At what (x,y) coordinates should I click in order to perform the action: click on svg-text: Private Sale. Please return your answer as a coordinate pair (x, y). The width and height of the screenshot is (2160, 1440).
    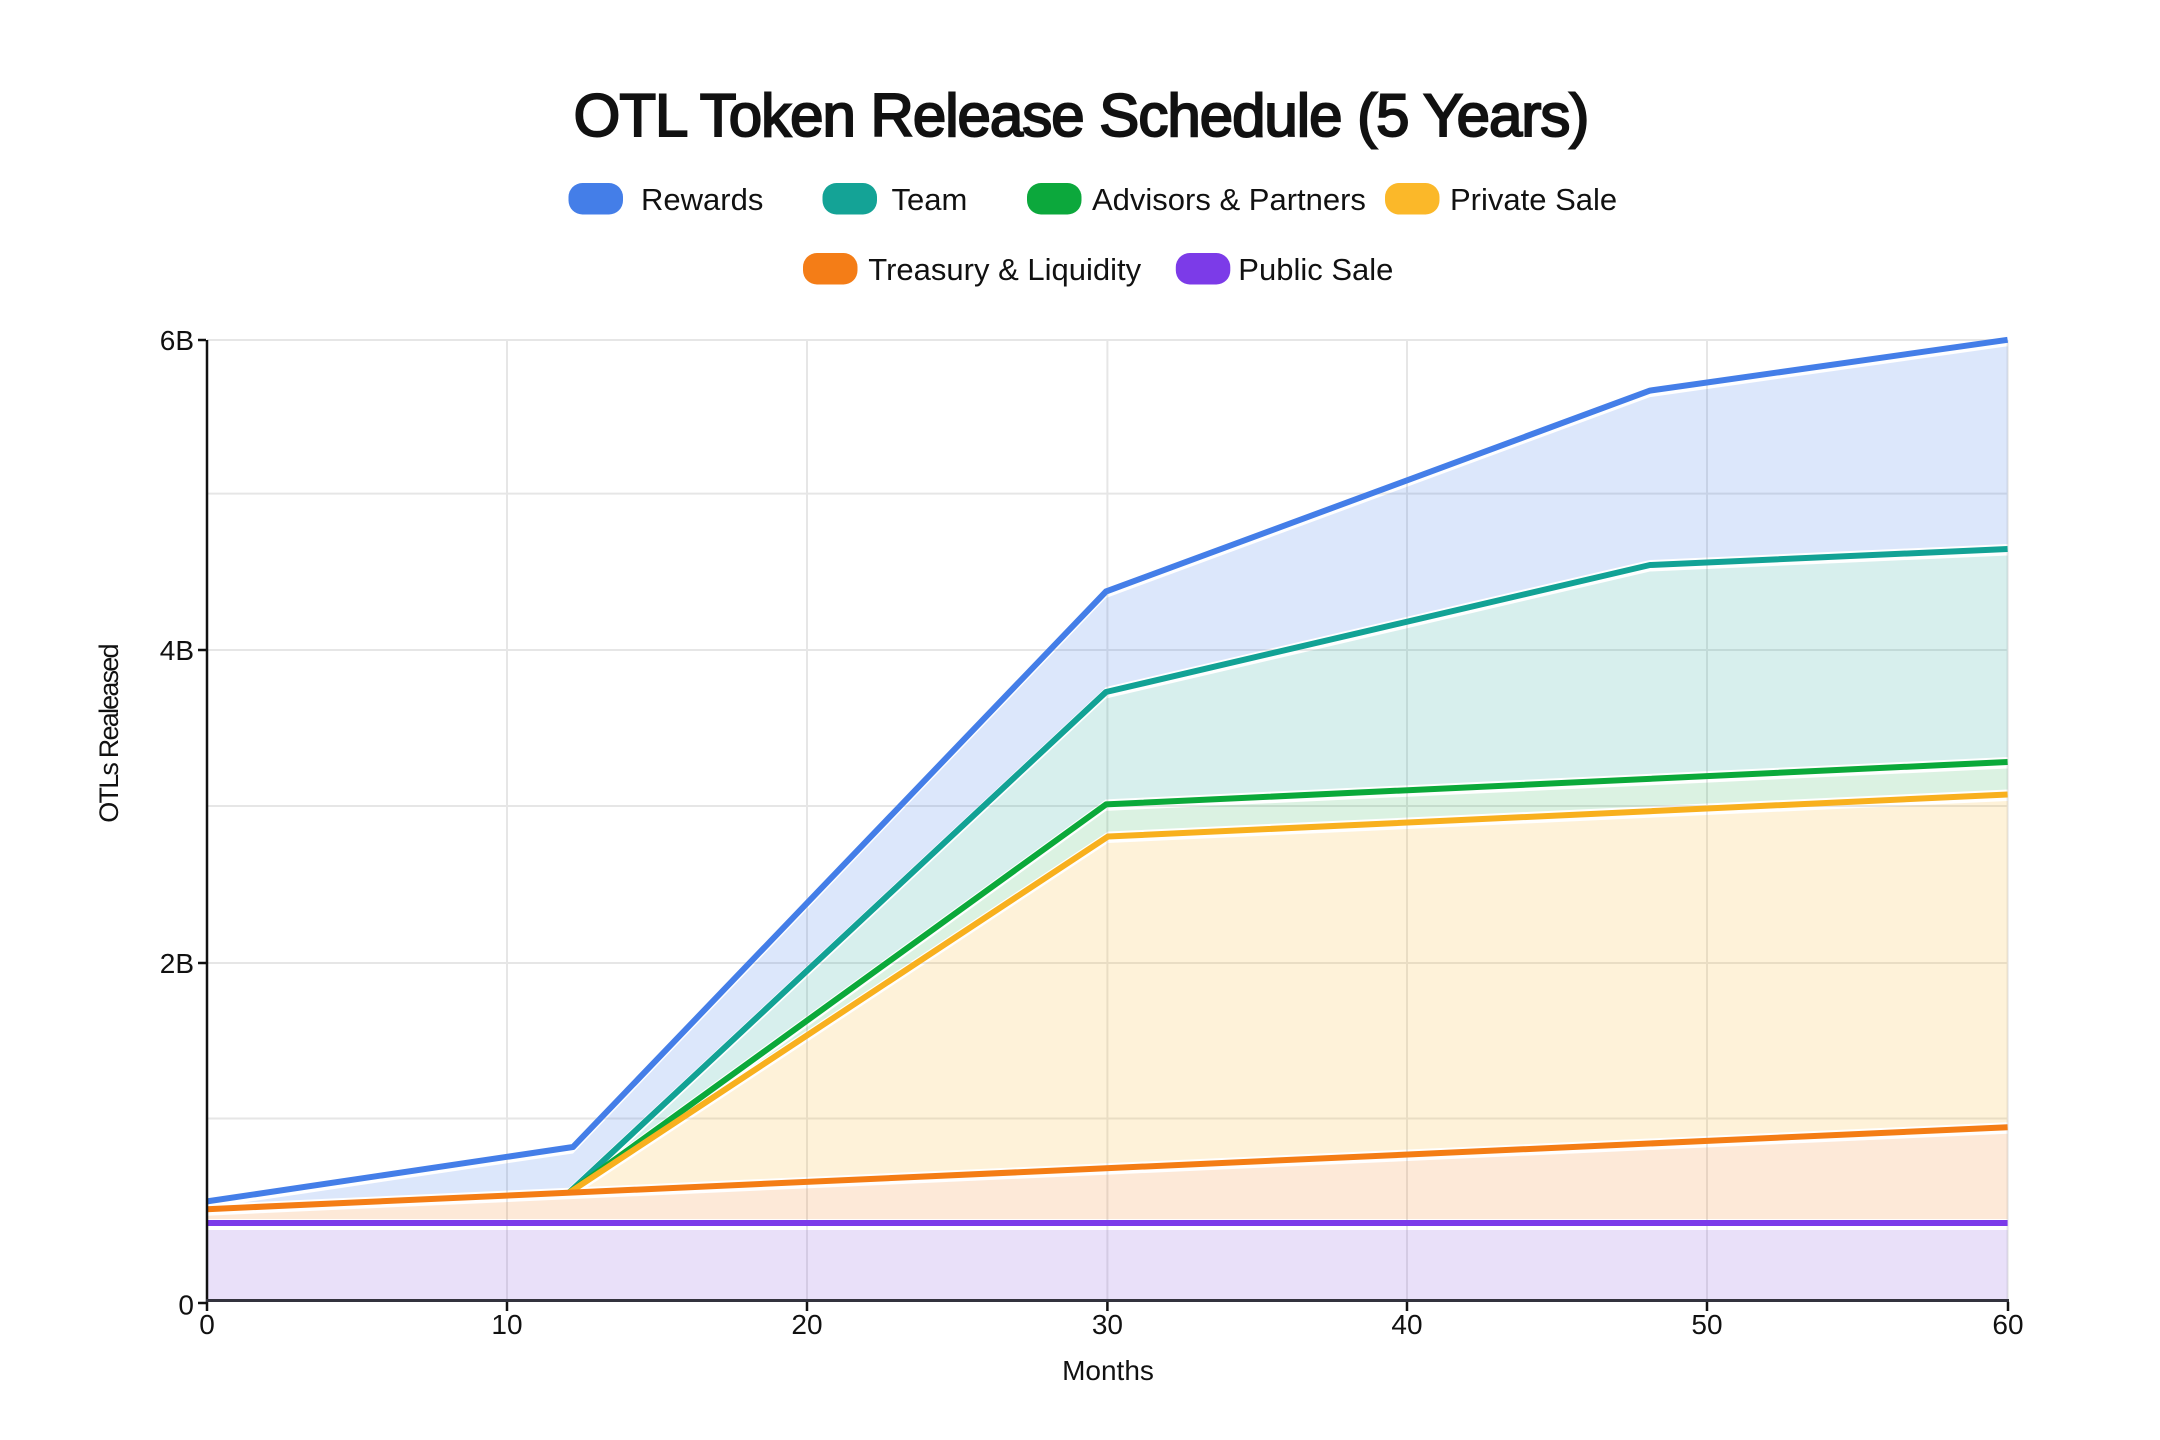
    Looking at the image, I should click on (1533, 199).